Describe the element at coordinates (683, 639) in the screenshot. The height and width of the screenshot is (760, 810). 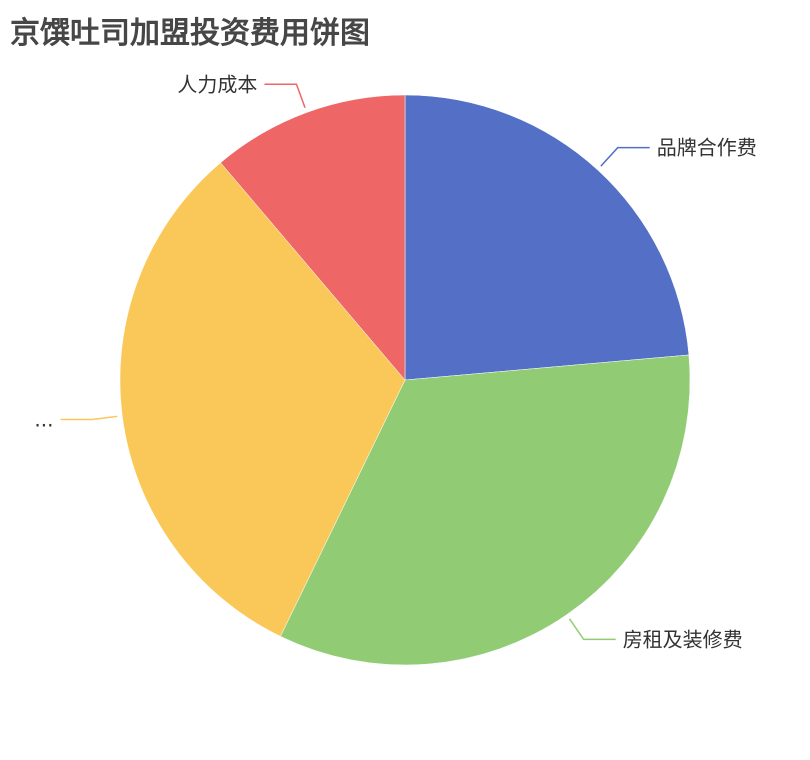
I see `slice-label-1: 房租及装修费` at that location.